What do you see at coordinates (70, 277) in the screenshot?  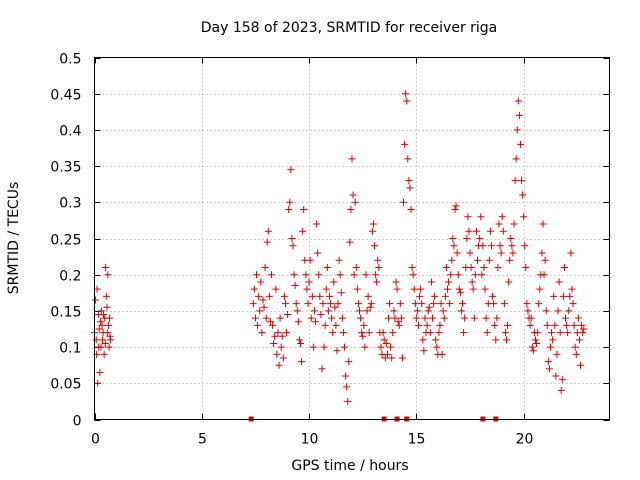 I see `y-tick-label: 0.2` at bounding box center [70, 277].